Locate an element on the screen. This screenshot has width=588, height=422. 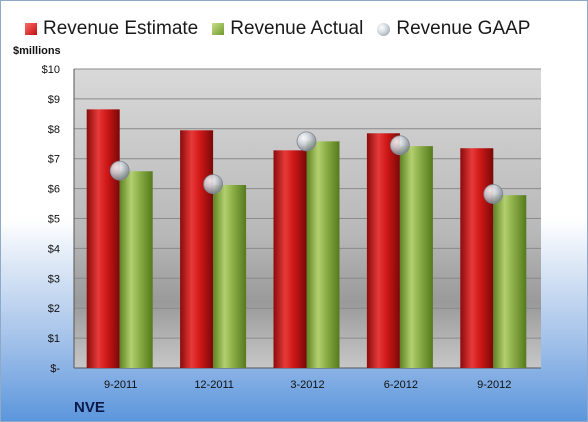
y-tick-label: $10 is located at coordinates (51, 70).